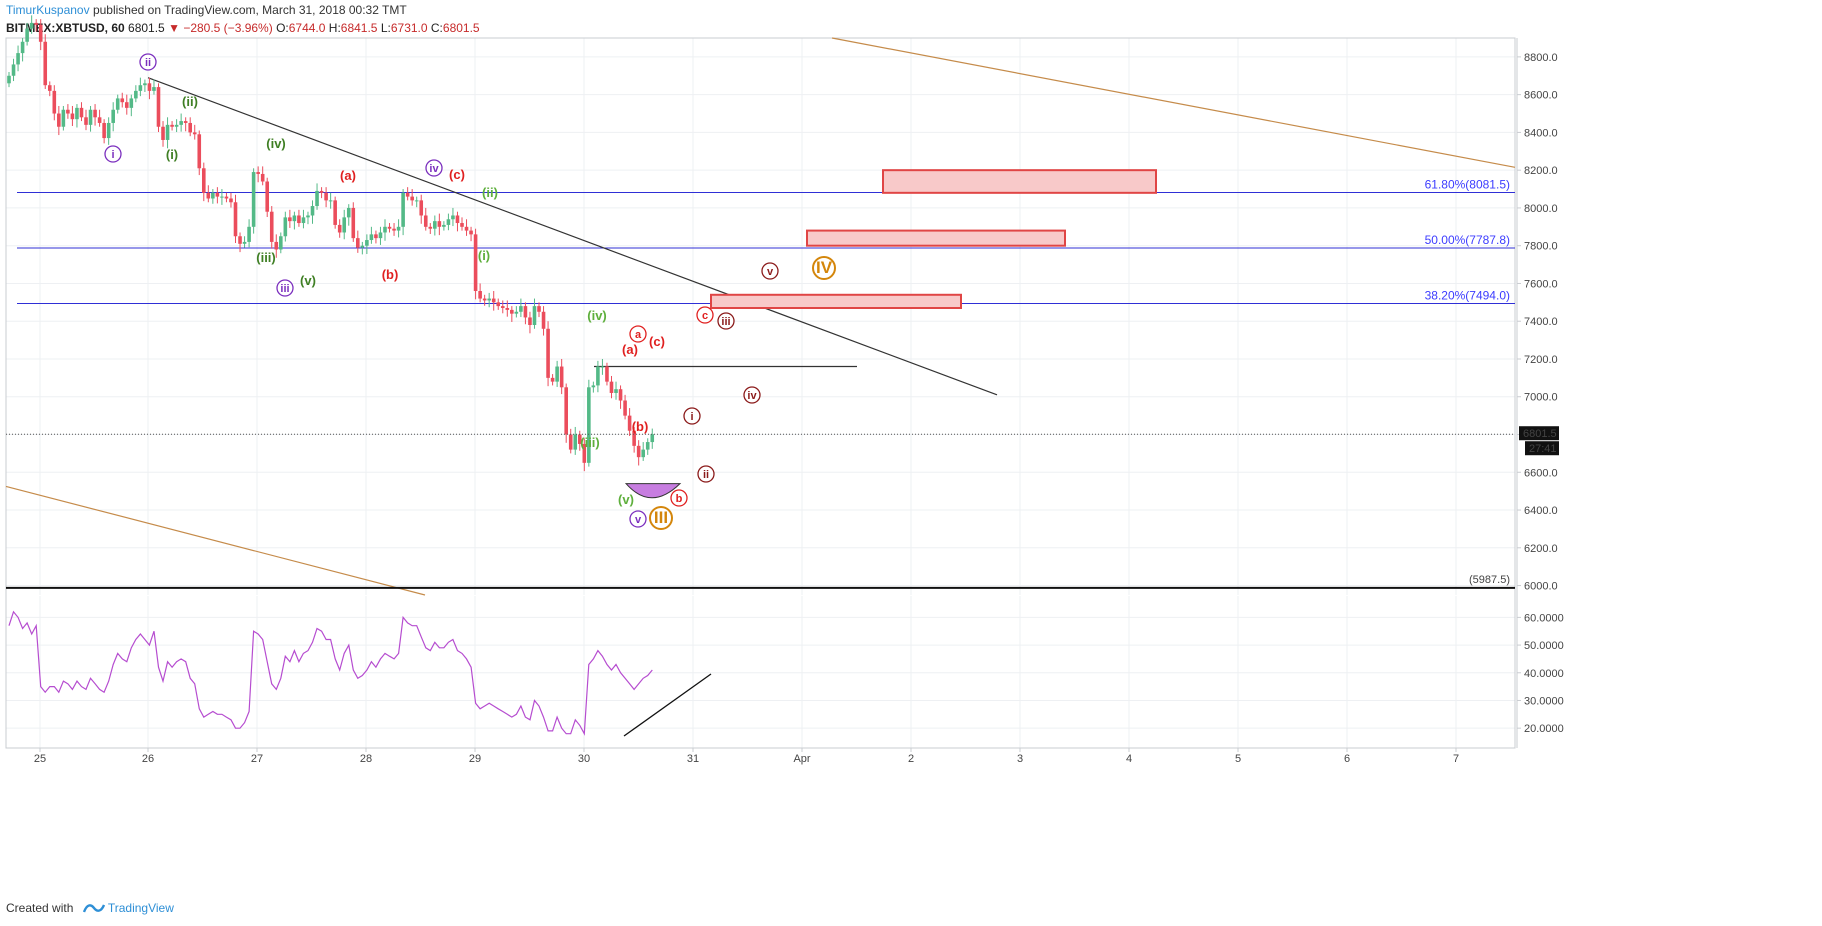 The width and height of the screenshot is (1822, 926). I want to click on x-tick-label: 4, so click(1129, 759).